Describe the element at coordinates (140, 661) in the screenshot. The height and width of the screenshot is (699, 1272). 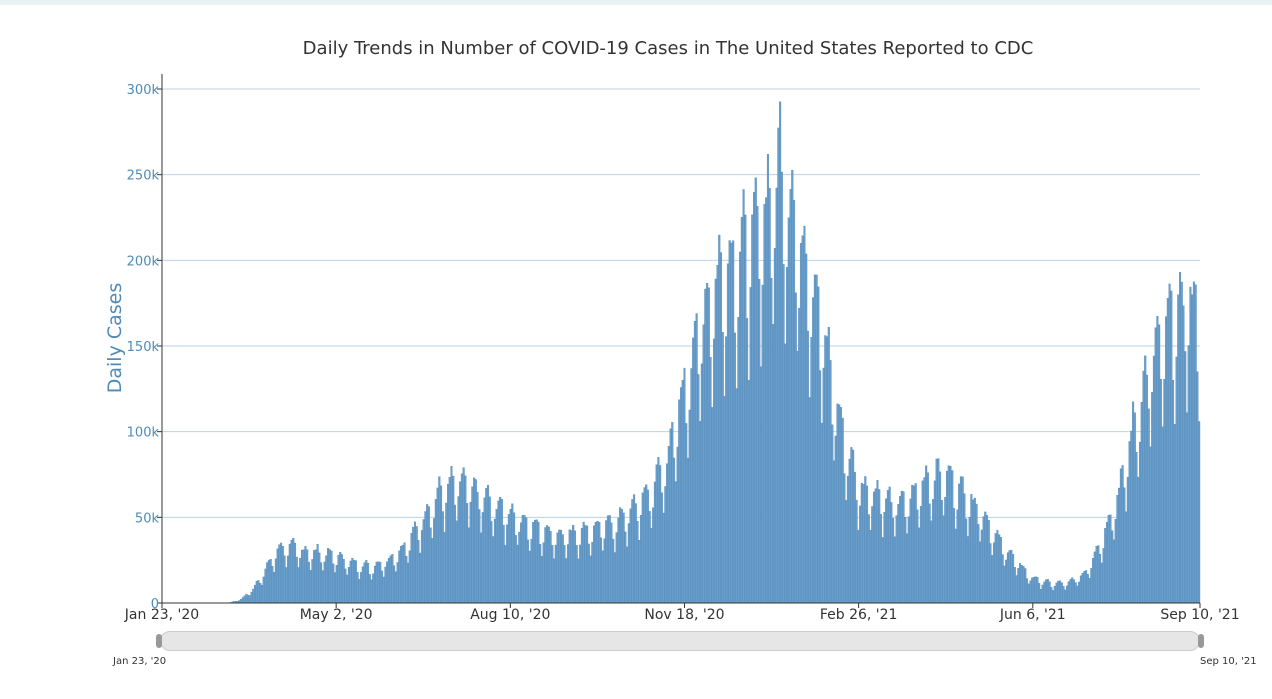
I see `navigator-start-label: Jan 23, '20` at that location.